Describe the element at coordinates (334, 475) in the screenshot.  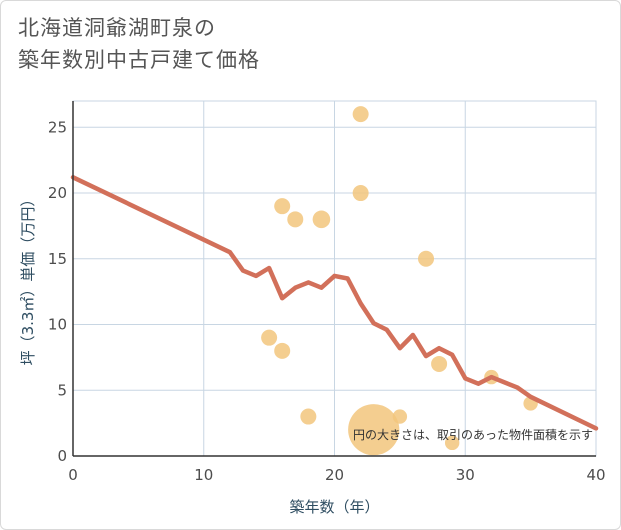
I see `x-tick-label: 20` at that location.